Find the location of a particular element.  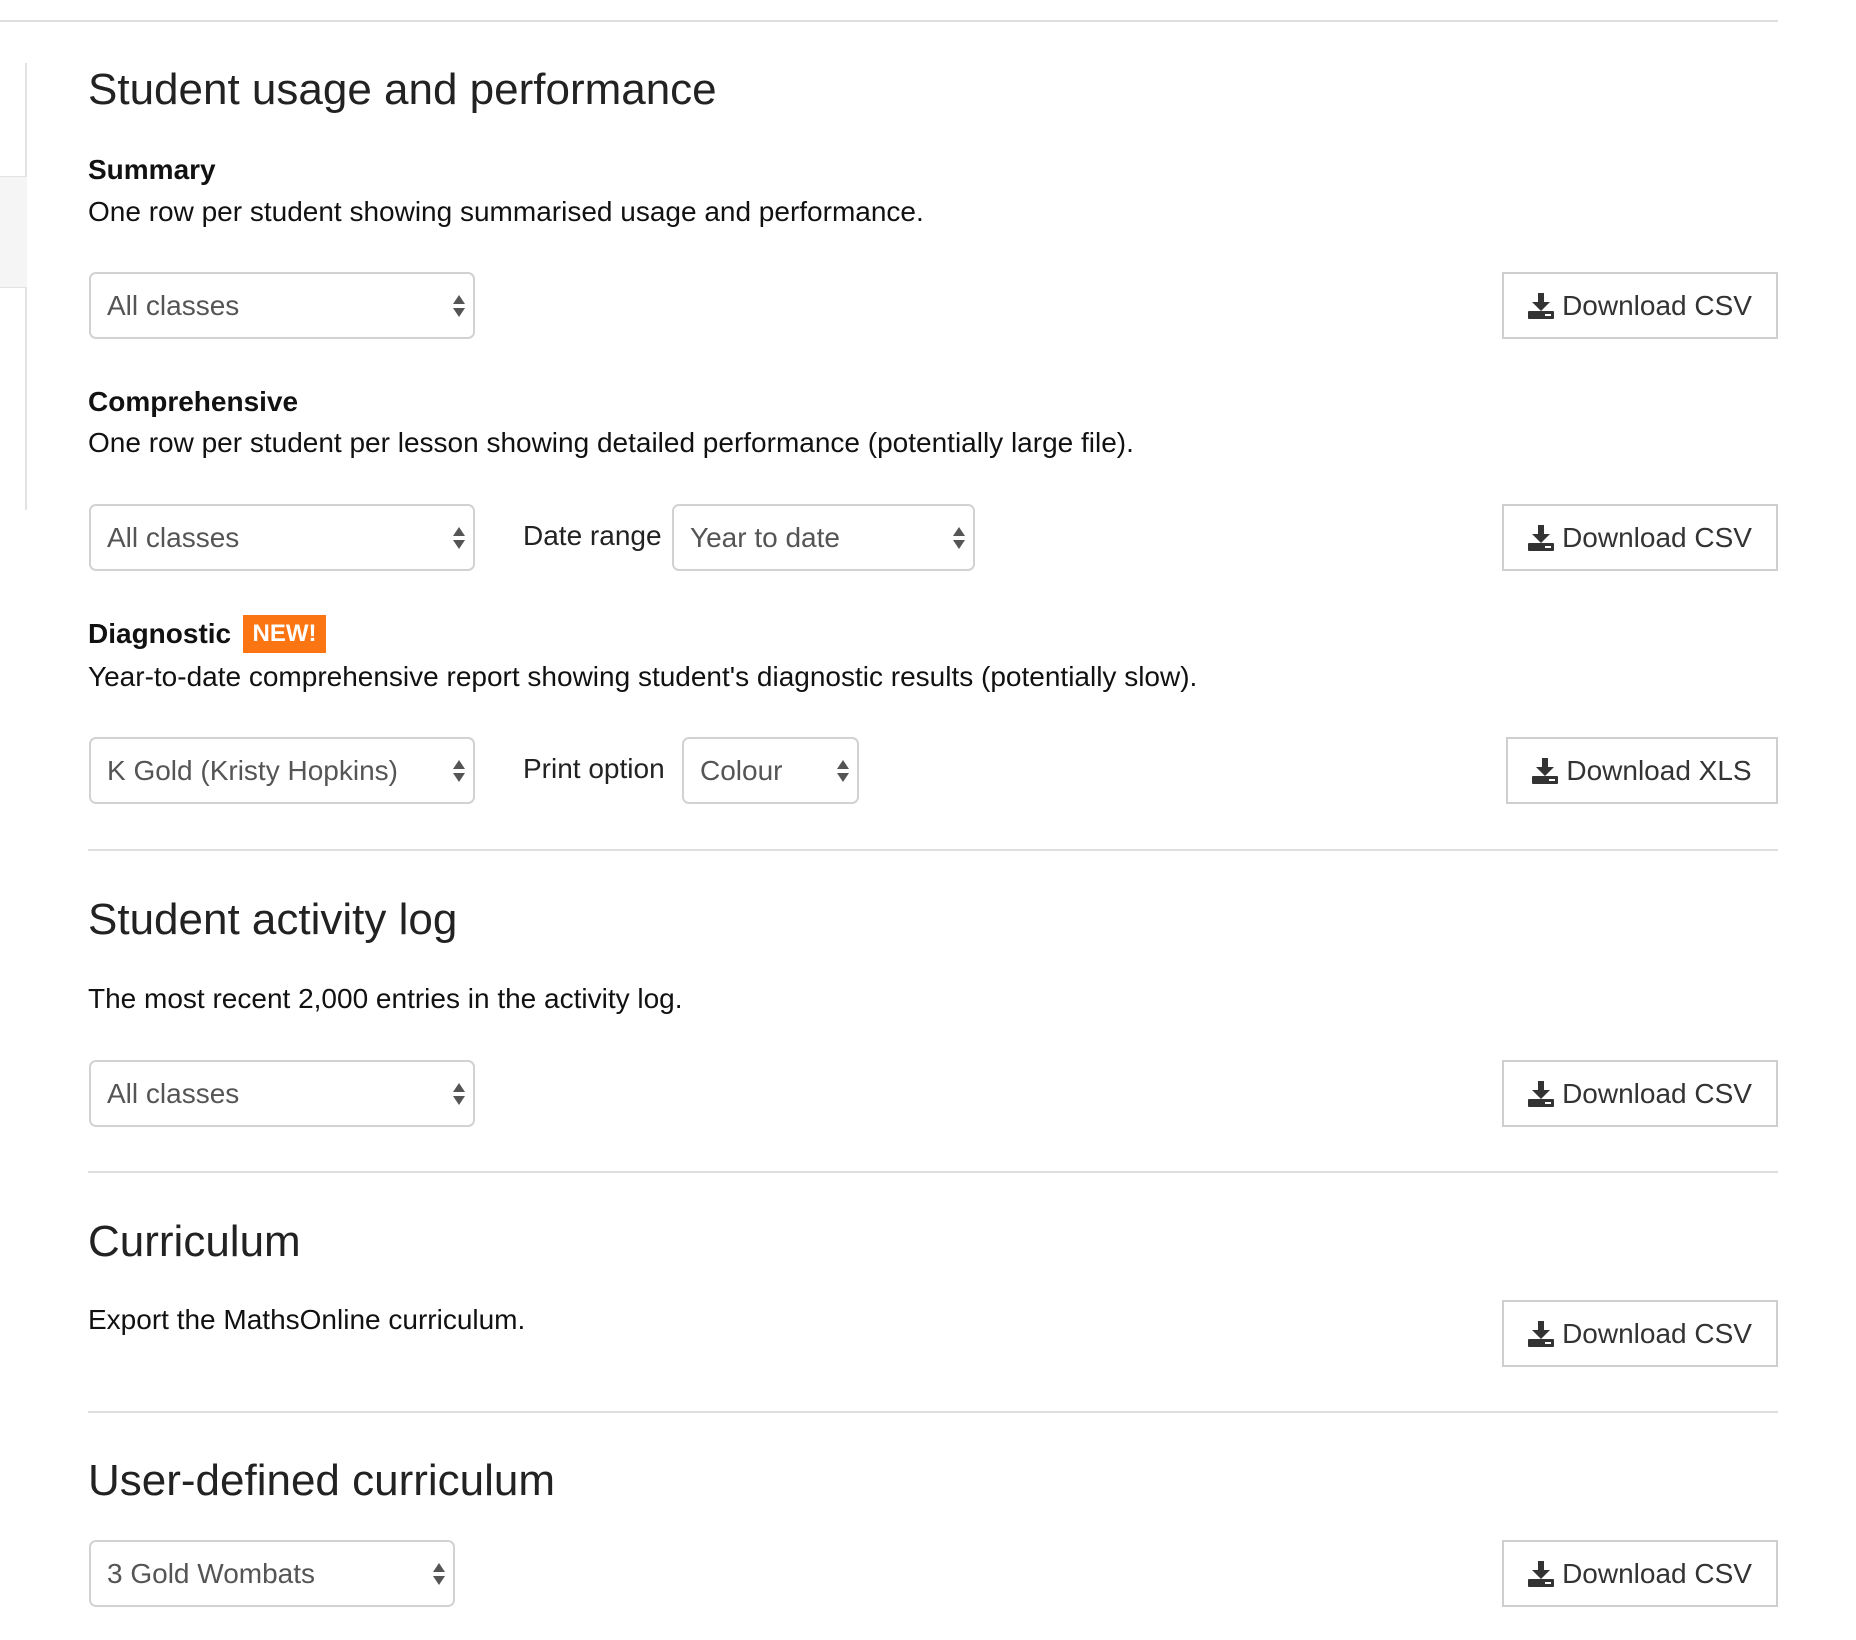

summary-download-csv-button: Download CSV is located at coordinates (1640, 305).